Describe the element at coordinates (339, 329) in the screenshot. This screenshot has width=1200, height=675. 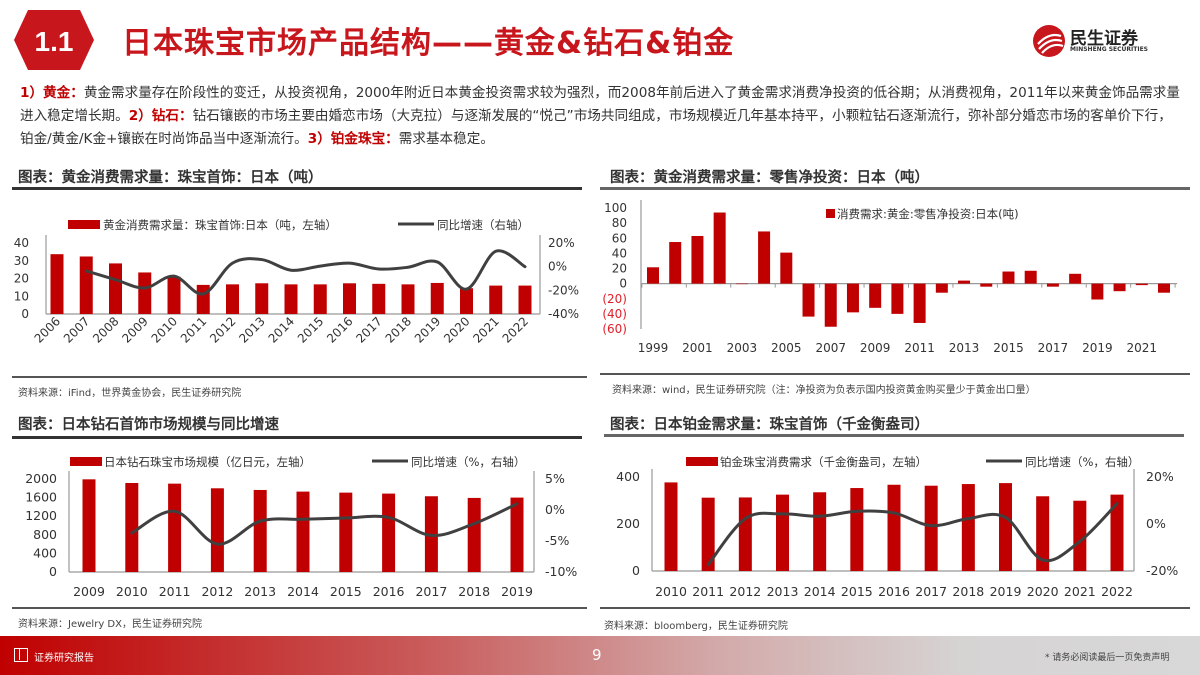
I see `x-tick-label: 2016` at that location.